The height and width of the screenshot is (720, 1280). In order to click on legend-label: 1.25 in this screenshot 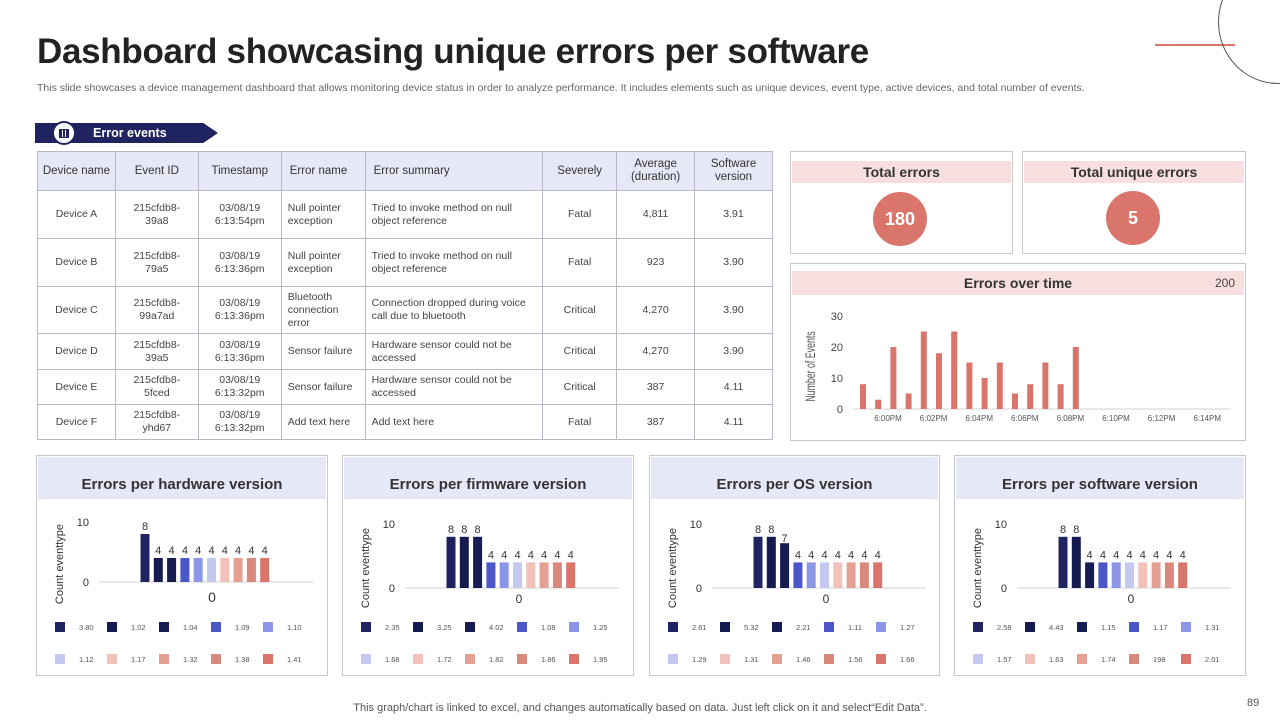, I will do `click(600, 627)`.